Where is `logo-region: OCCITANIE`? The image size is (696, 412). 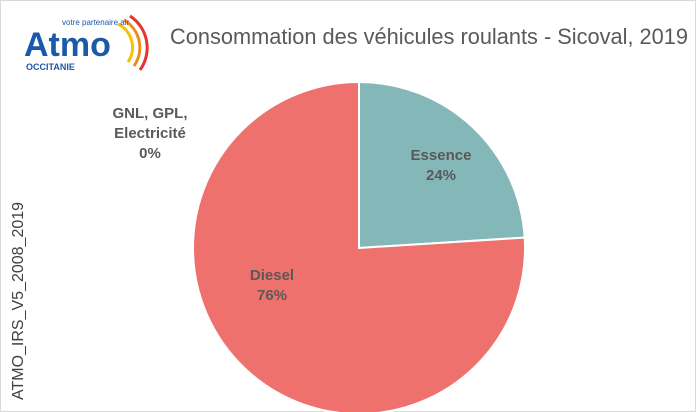
logo-region: OCCITANIE is located at coordinates (50, 67).